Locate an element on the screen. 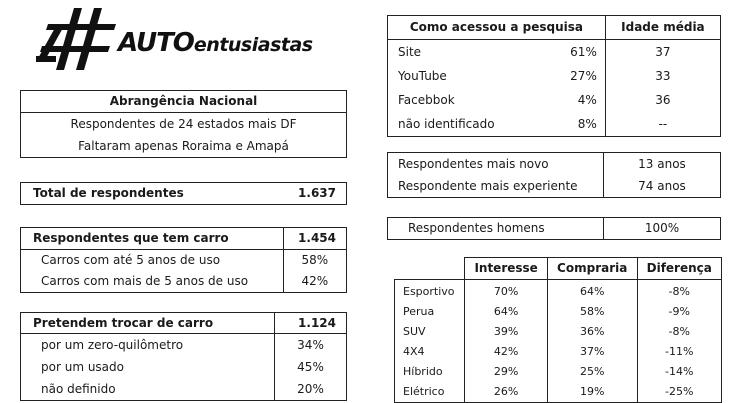 The height and width of the screenshot is (403, 750). acesso-pct: 4% is located at coordinates (587, 100).